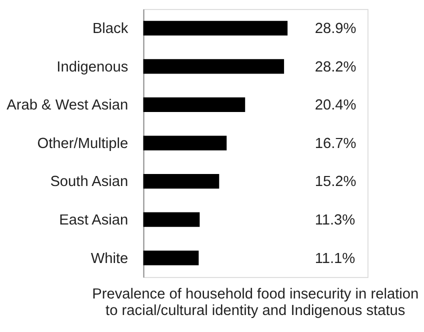 The height and width of the screenshot is (332, 424). I want to click on y-tick-label: White, so click(109, 258).